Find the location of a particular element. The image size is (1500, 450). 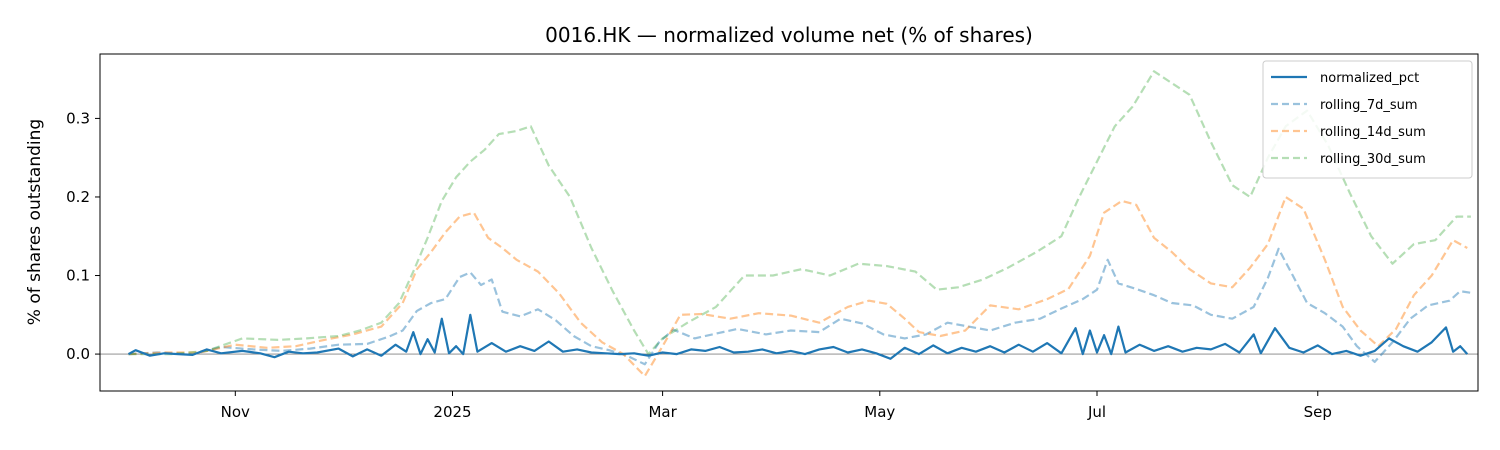

y-tick-label: 0.0 is located at coordinates (78, 354).